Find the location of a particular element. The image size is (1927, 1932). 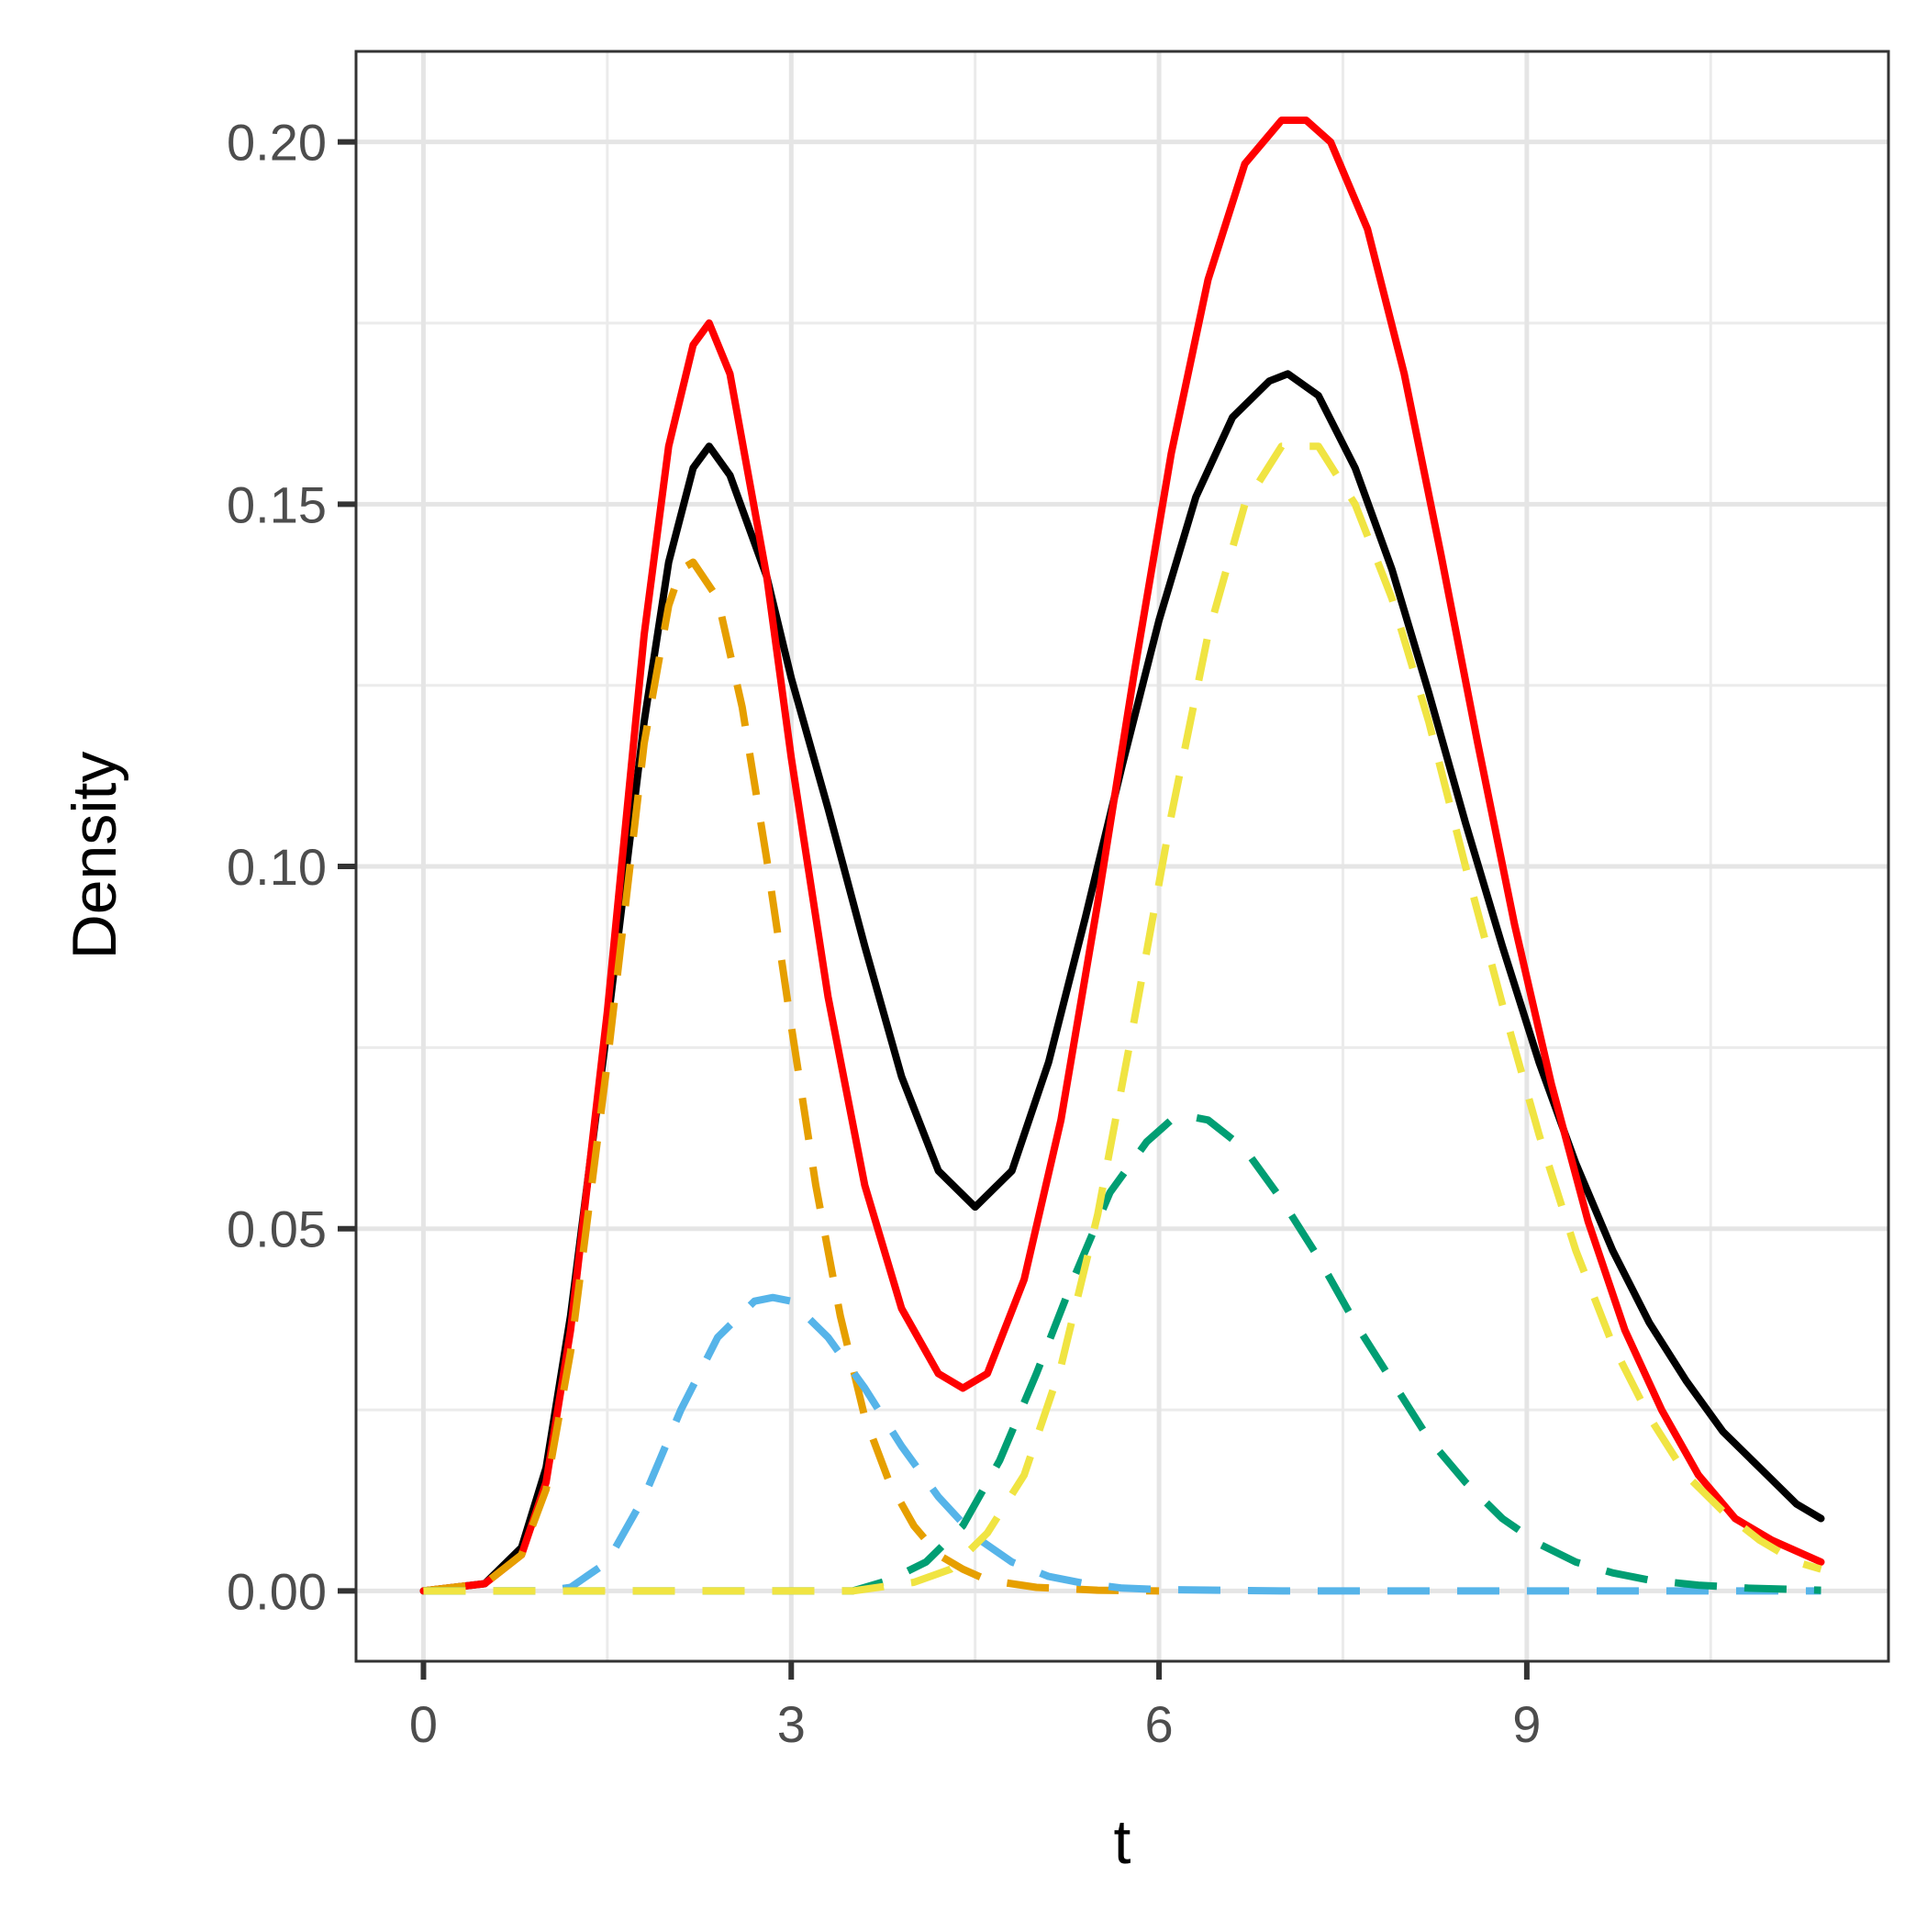

y-axis-title: Density is located at coordinates (94, 856).